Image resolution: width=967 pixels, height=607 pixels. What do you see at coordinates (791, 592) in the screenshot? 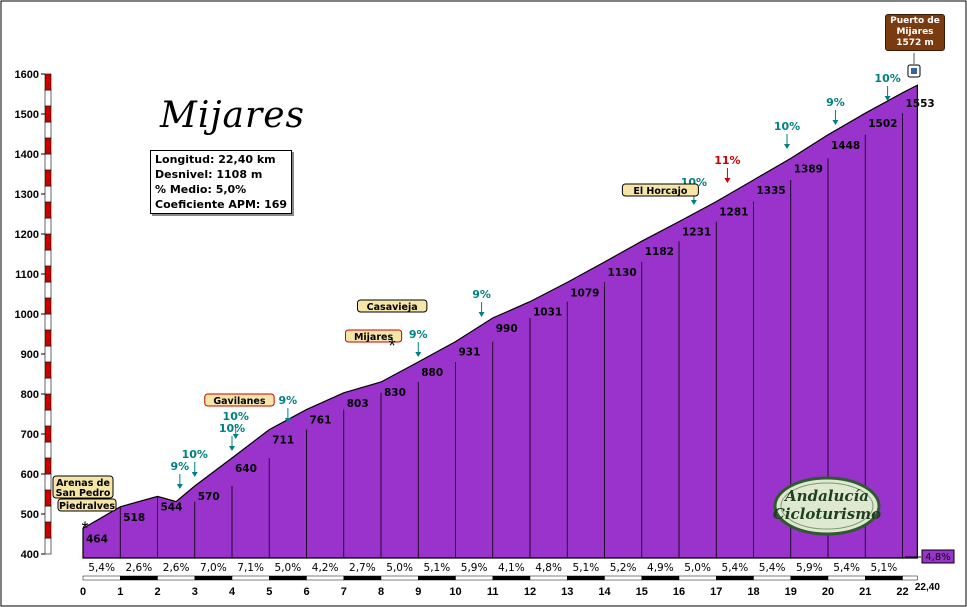
I see `x-tick-label: 19` at bounding box center [791, 592].